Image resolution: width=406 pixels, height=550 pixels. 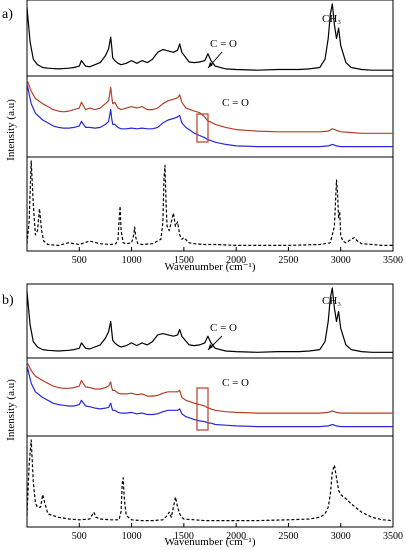 I want to click on panel-a-co-arrow-label: C = O, so click(x=223, y=44).